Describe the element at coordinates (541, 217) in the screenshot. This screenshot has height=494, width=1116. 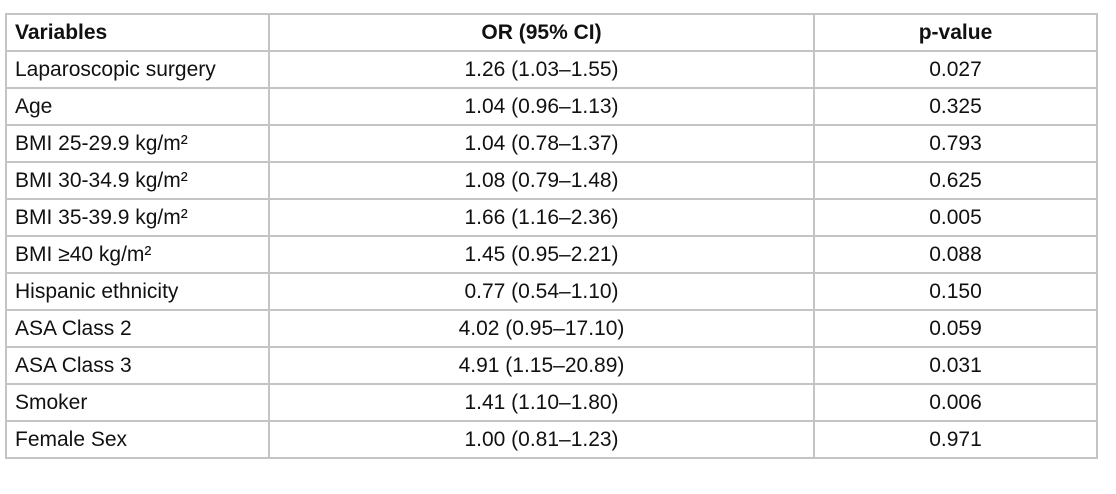
I see `or-ci-cell: 1.66 (1.16–2.36)` at that location.